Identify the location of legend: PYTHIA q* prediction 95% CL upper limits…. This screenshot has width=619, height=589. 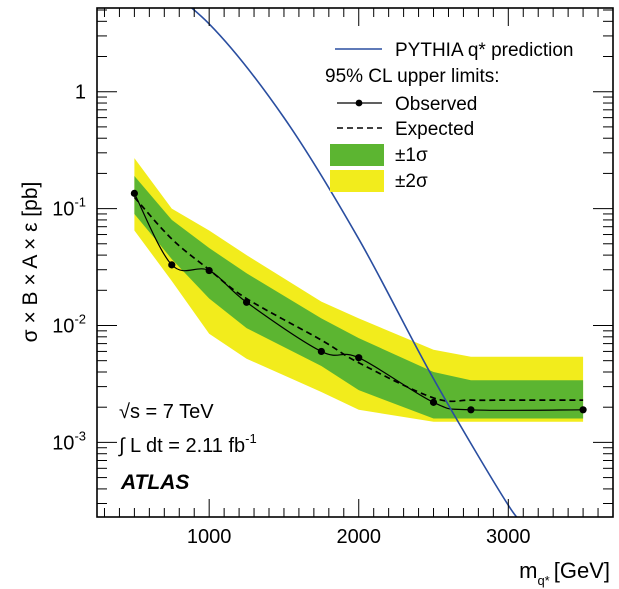
(449, 116).